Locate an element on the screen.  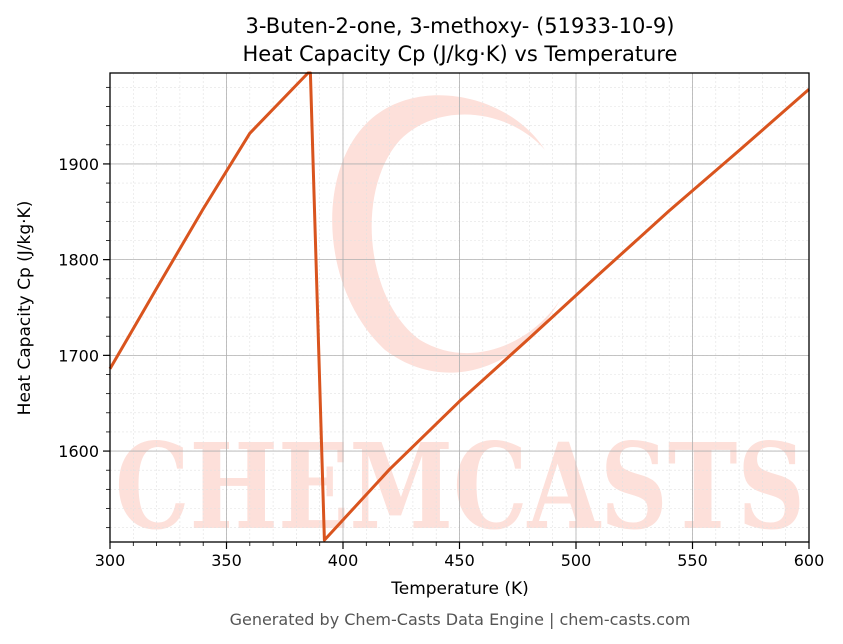
x-tick-label: 450 is located at coordinates (459, 560).